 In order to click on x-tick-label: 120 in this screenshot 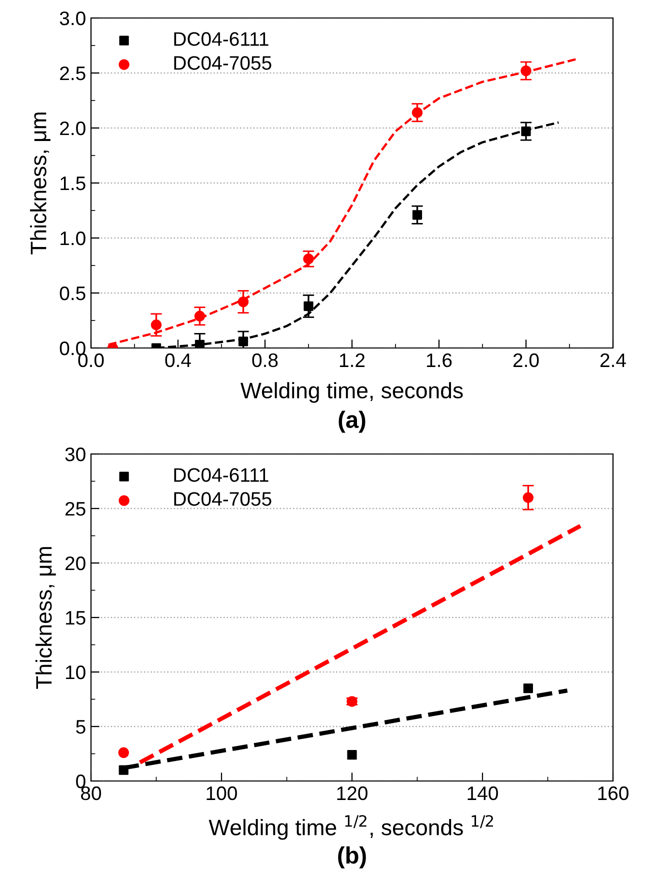, I will do `click(352, 793)`.